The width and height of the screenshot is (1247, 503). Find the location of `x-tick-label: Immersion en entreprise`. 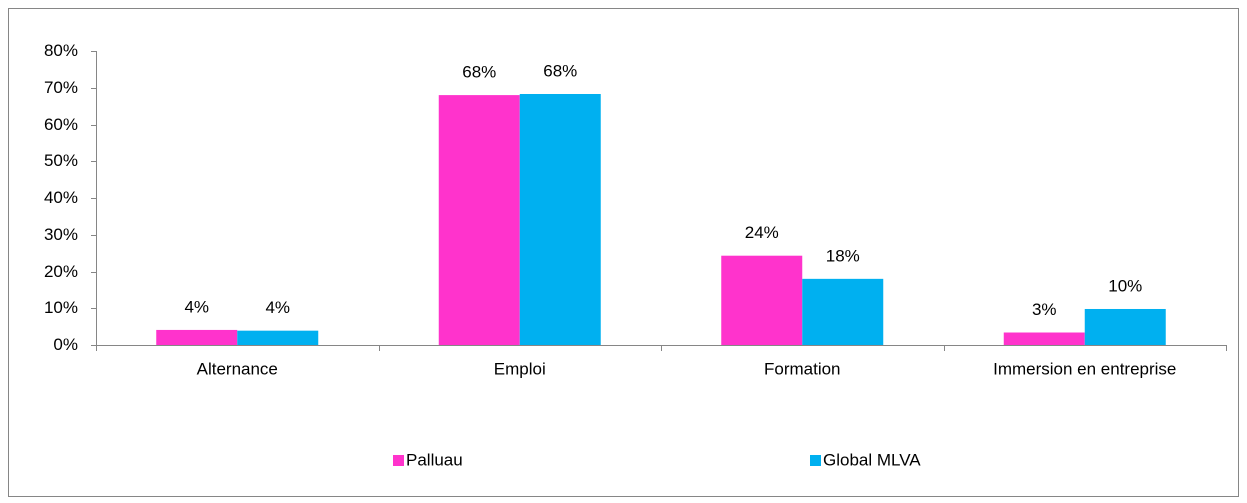

x-tick-label: Immersion en entreprise is located at coordinates (1084, 368).